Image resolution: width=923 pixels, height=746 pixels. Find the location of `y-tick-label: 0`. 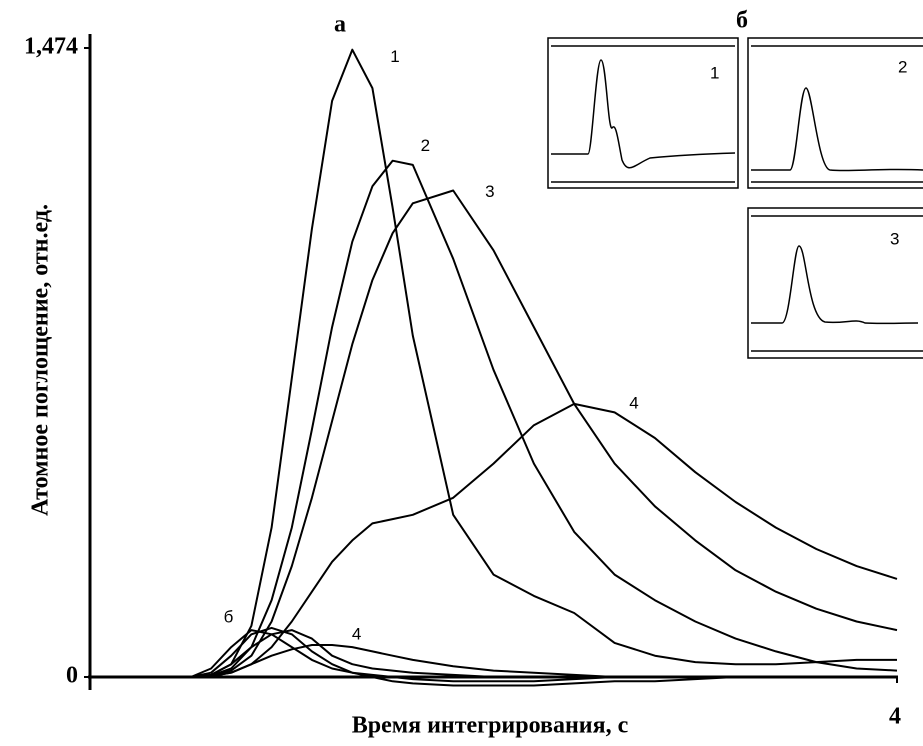

y-tick-label: 0 is located at coordinates (72, 676).